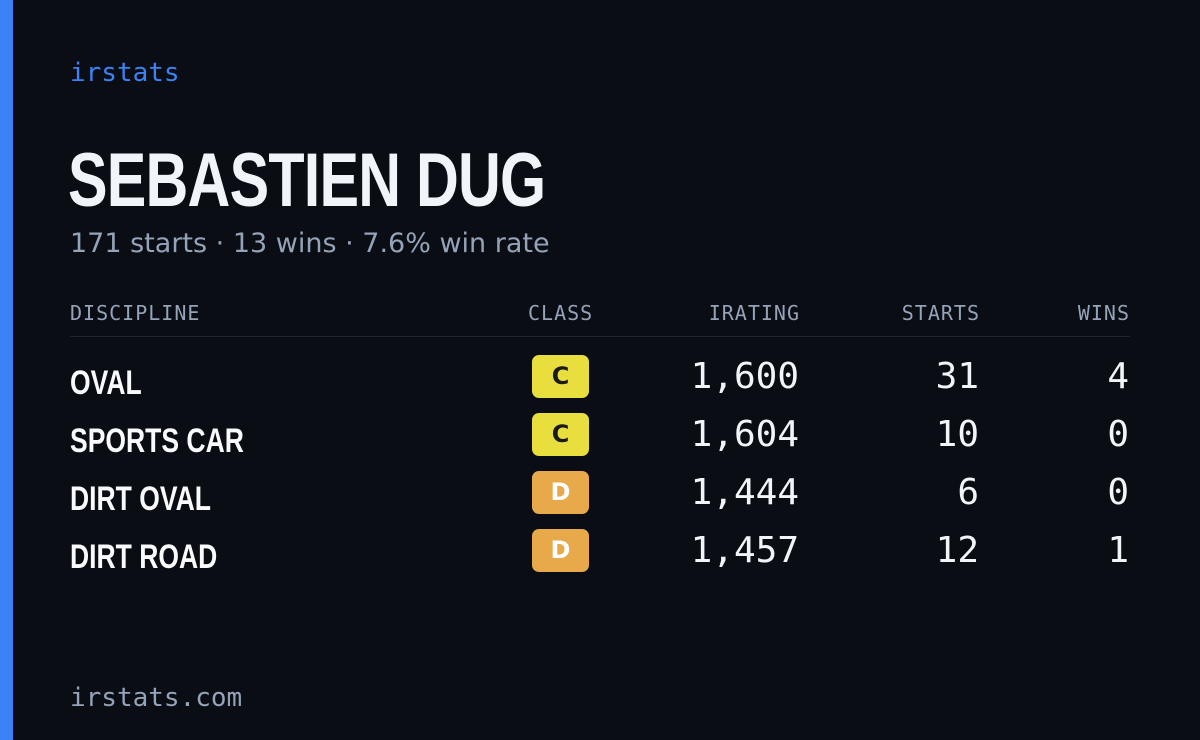  What do you see at coordinates (156, 698) in the screenshot?
I see `footer-site-url: irstats.com` at bounding box center [156, 698].